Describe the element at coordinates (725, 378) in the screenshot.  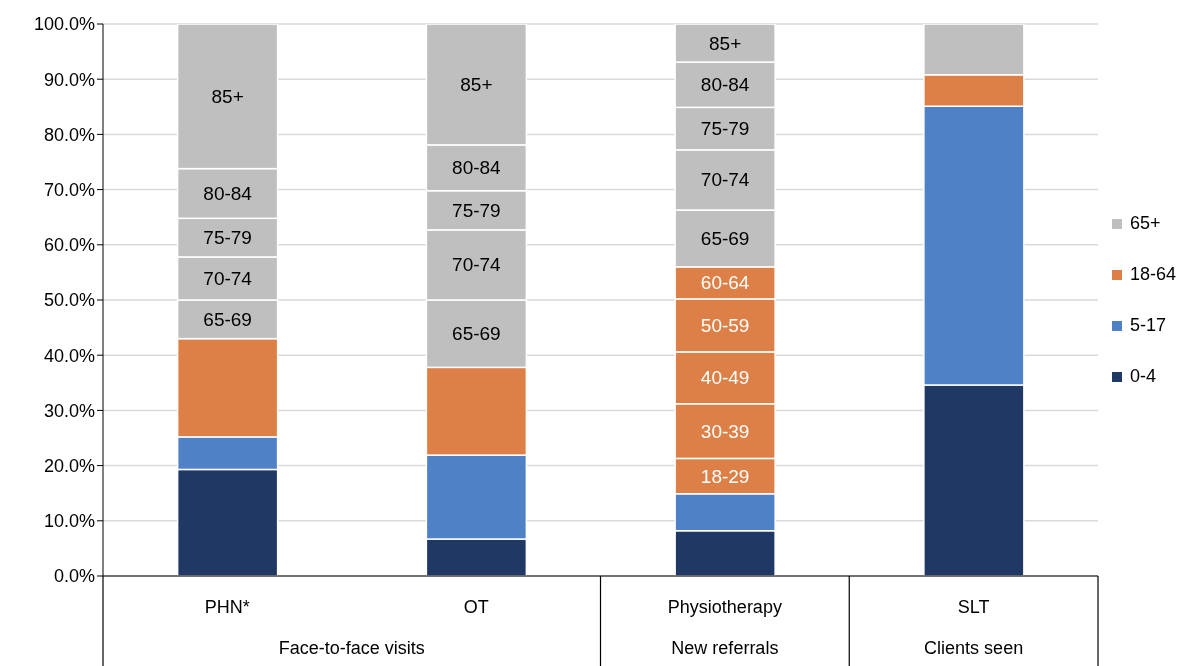
I see `data-label: 40-49` at that location.